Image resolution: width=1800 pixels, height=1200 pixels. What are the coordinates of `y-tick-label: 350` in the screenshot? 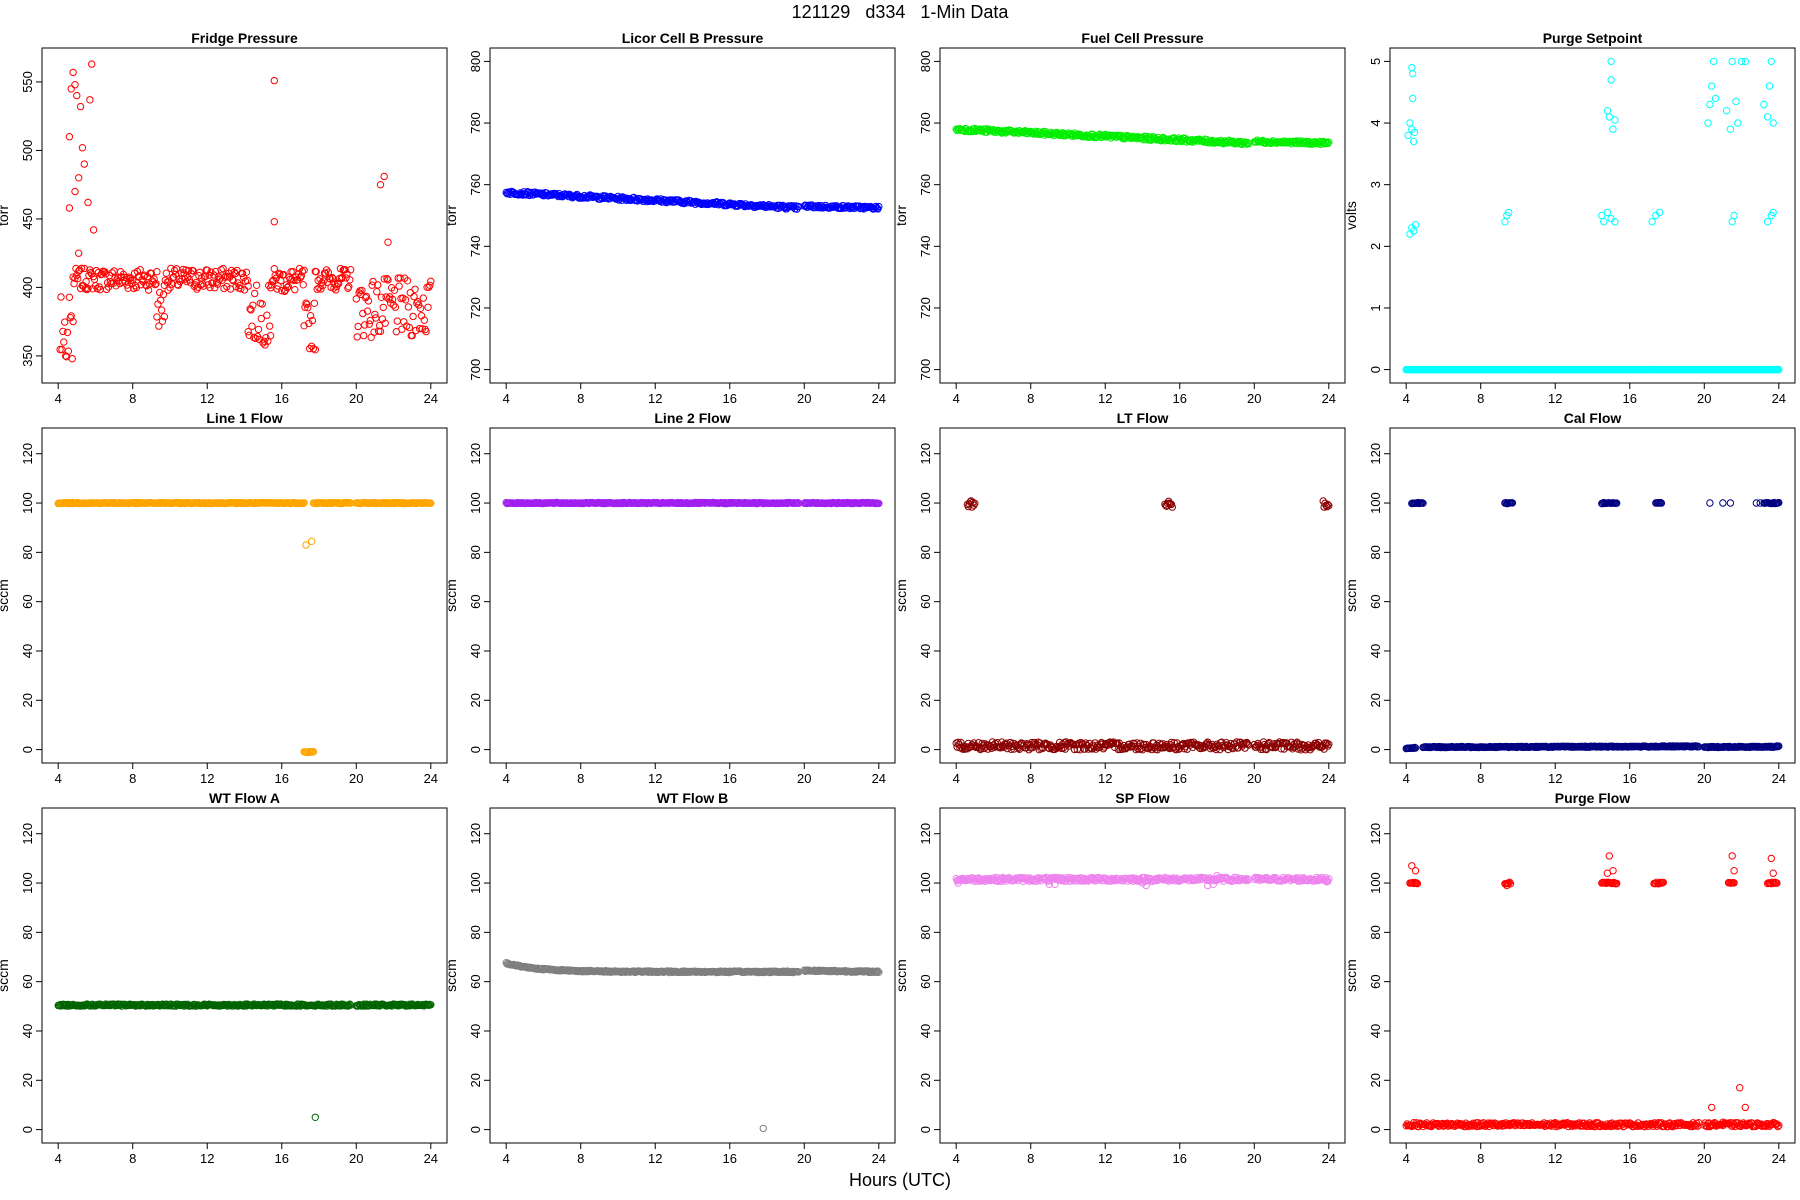 It's located at (27, 356).